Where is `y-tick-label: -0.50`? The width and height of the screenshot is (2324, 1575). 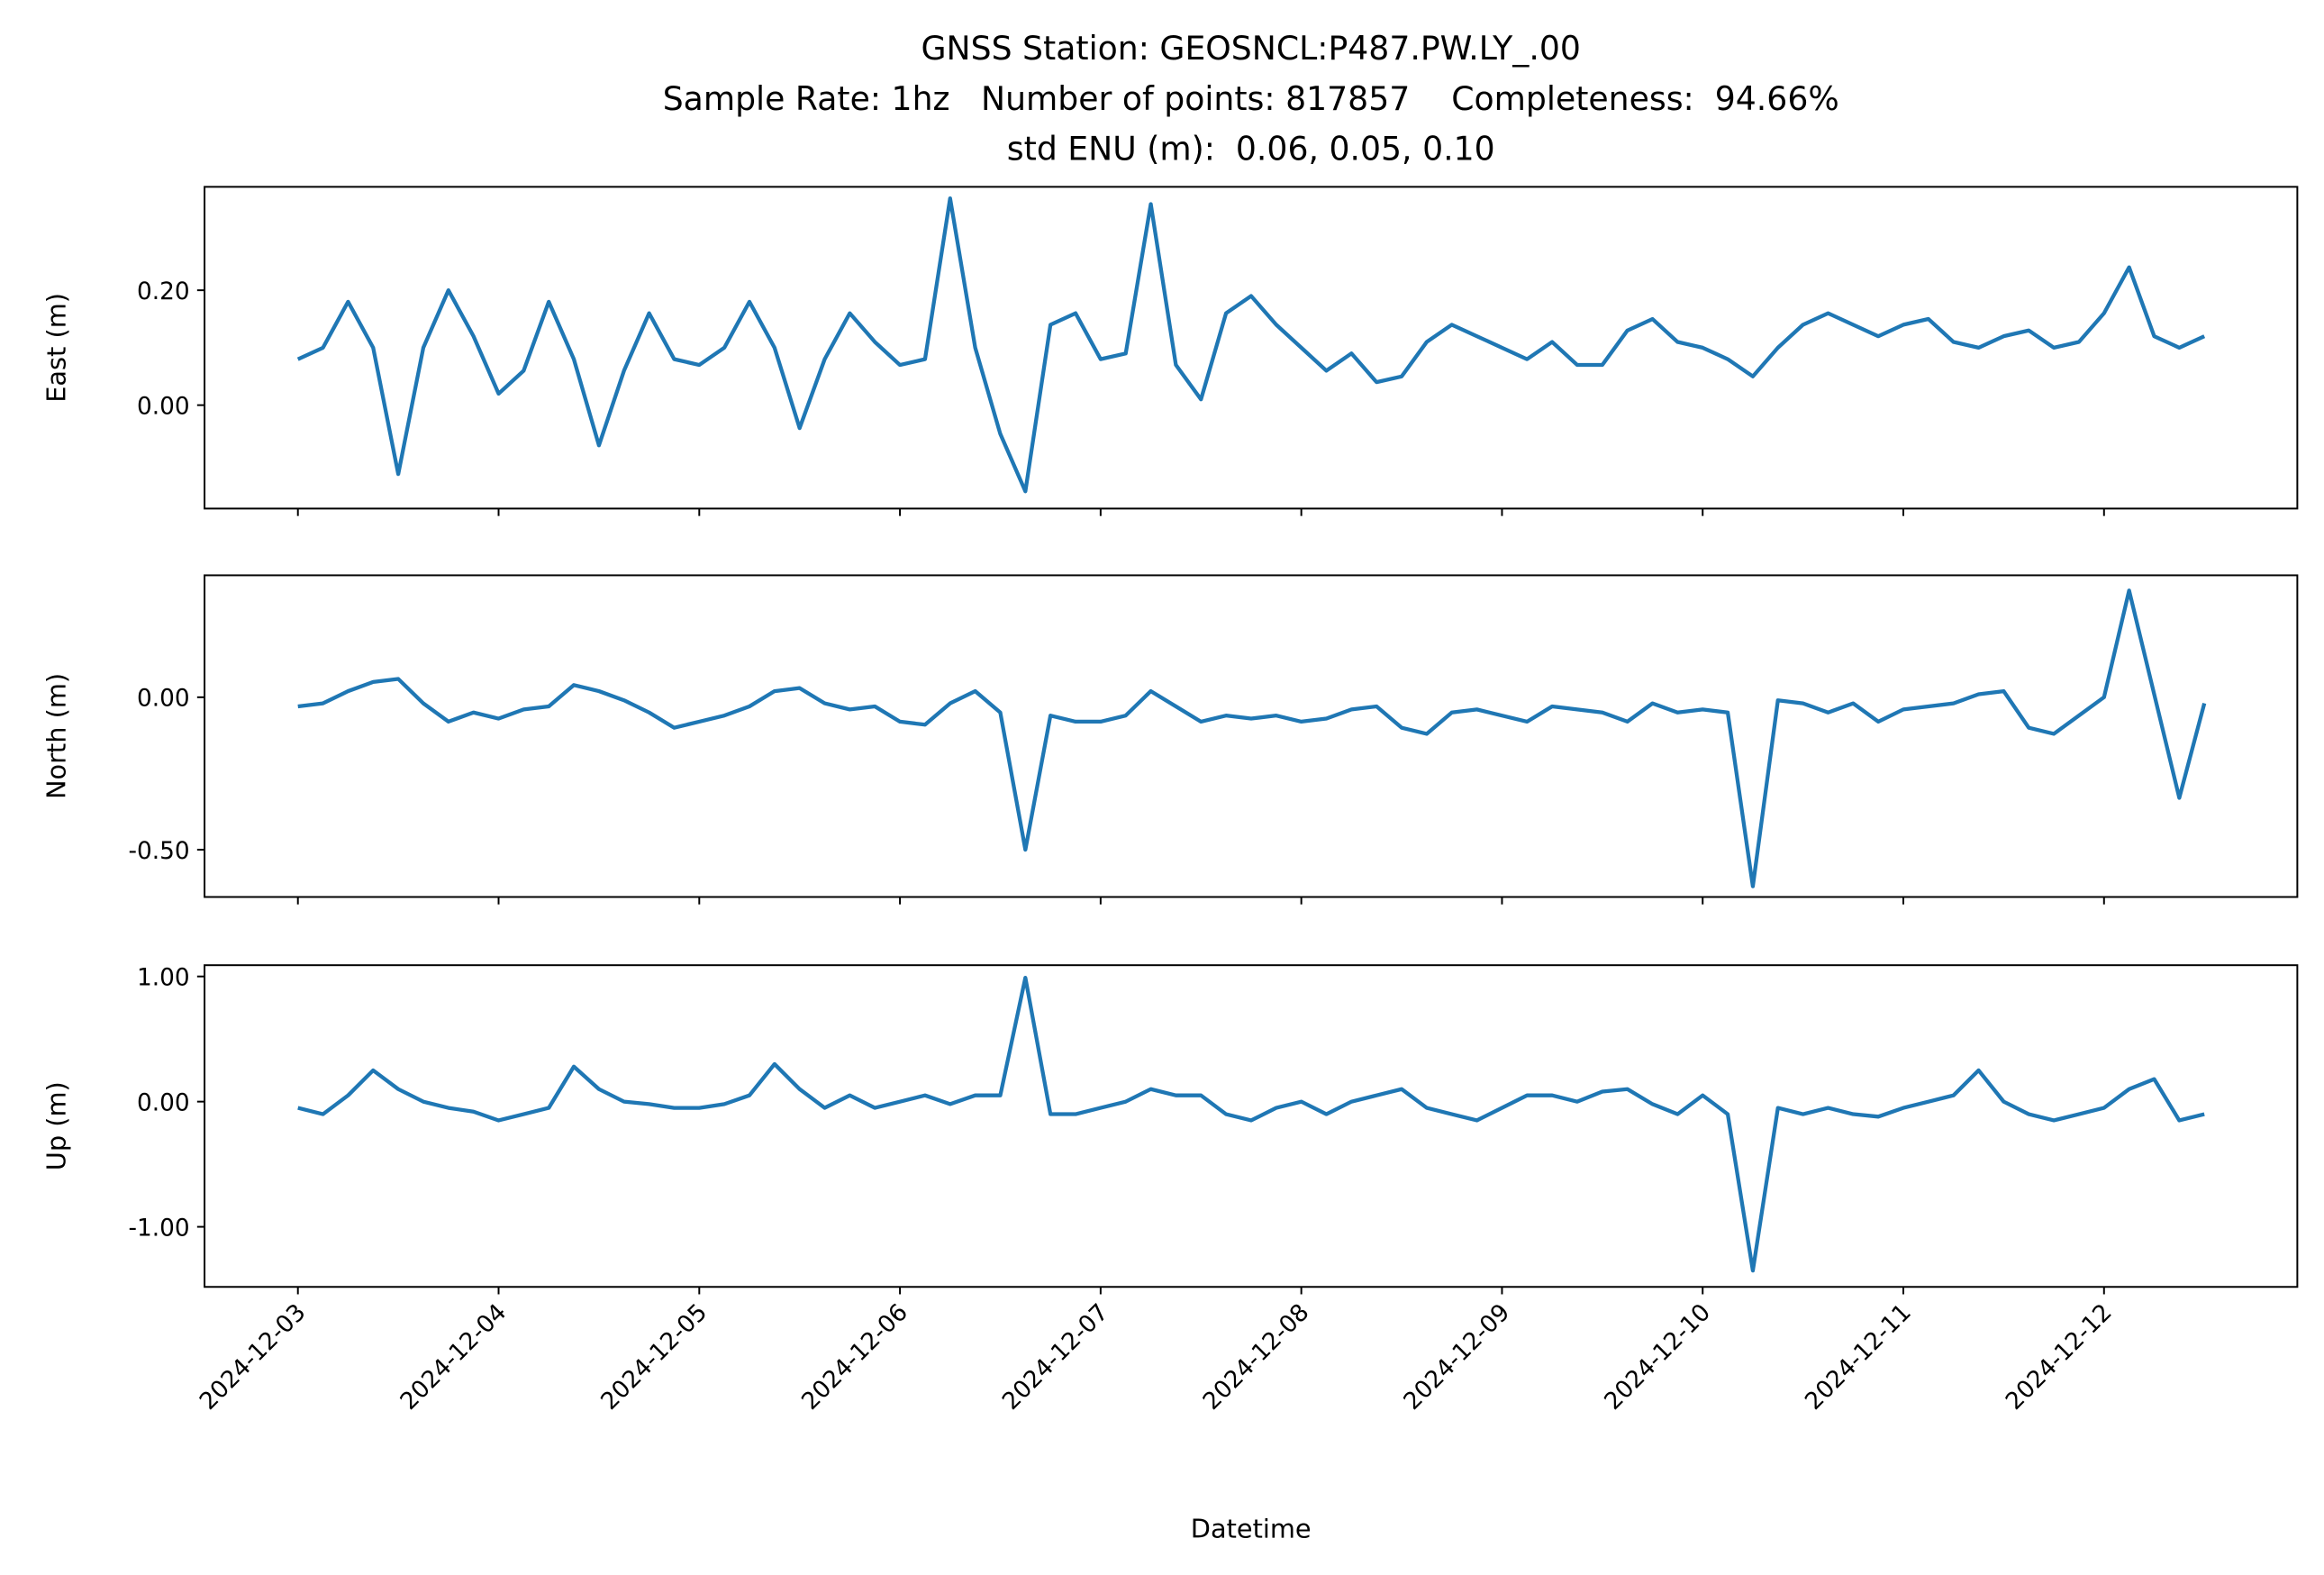
y-tick-label: -0.50 is located at coordinates (160, 851).